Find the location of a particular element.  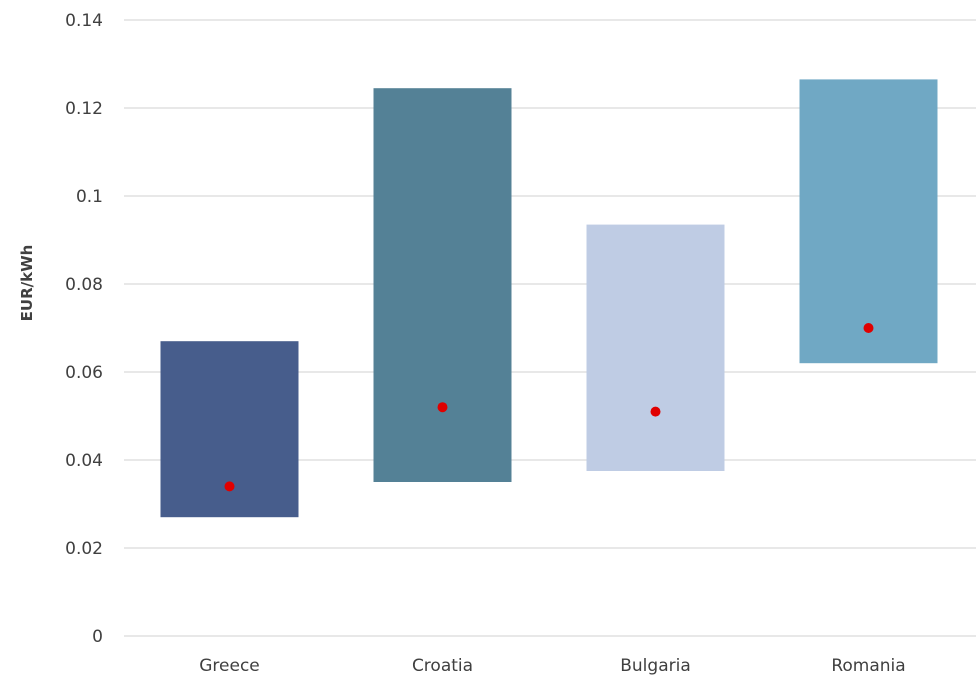

y-axis-tick-labels: 0 0.02 0.04 0.06 0.08 0.1 0.12 0.14 is located at coordinates (84, 329).